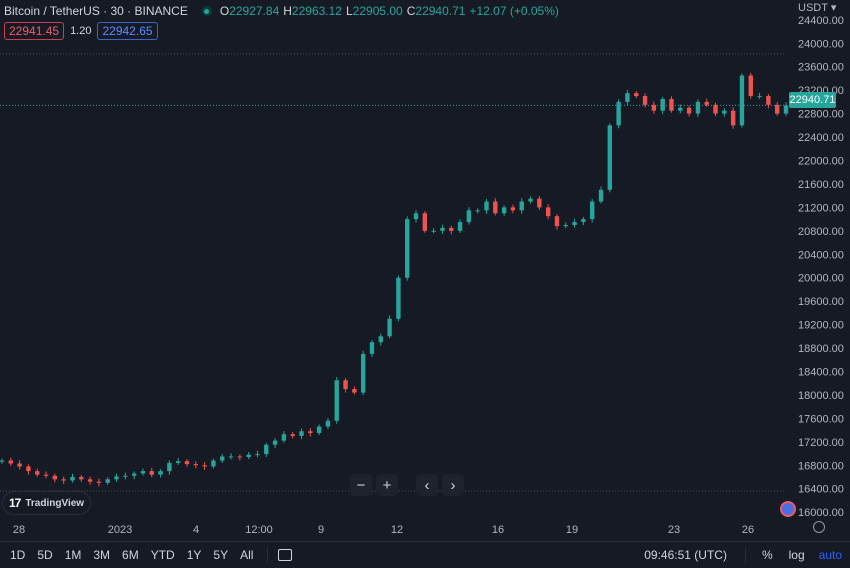 This screenshot has width=850, height=568. What do you see at coordinates (821, 349) in the screenshot?
I see `price-tick-label: 18800.00` at bounding box center [821, 349].